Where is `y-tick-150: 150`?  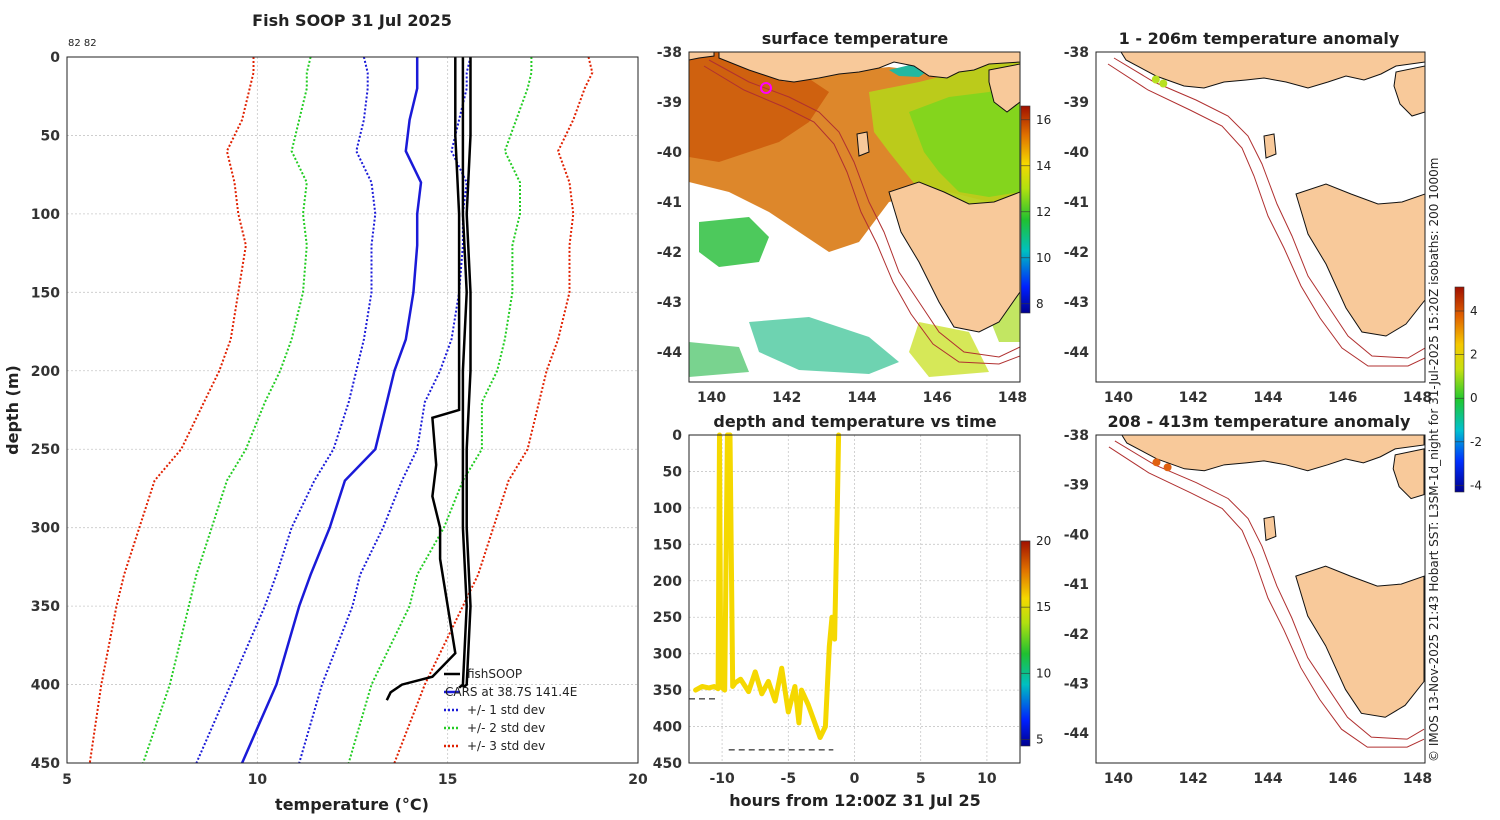
y-tick-150: 150 is located at coordinates (45, 293).